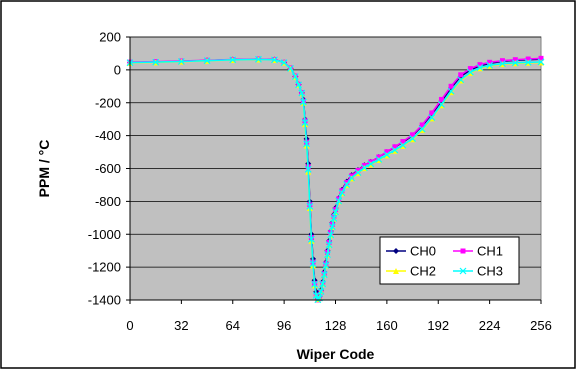  I want to click on legend-item-ch1: CH1, so click(478, 251).